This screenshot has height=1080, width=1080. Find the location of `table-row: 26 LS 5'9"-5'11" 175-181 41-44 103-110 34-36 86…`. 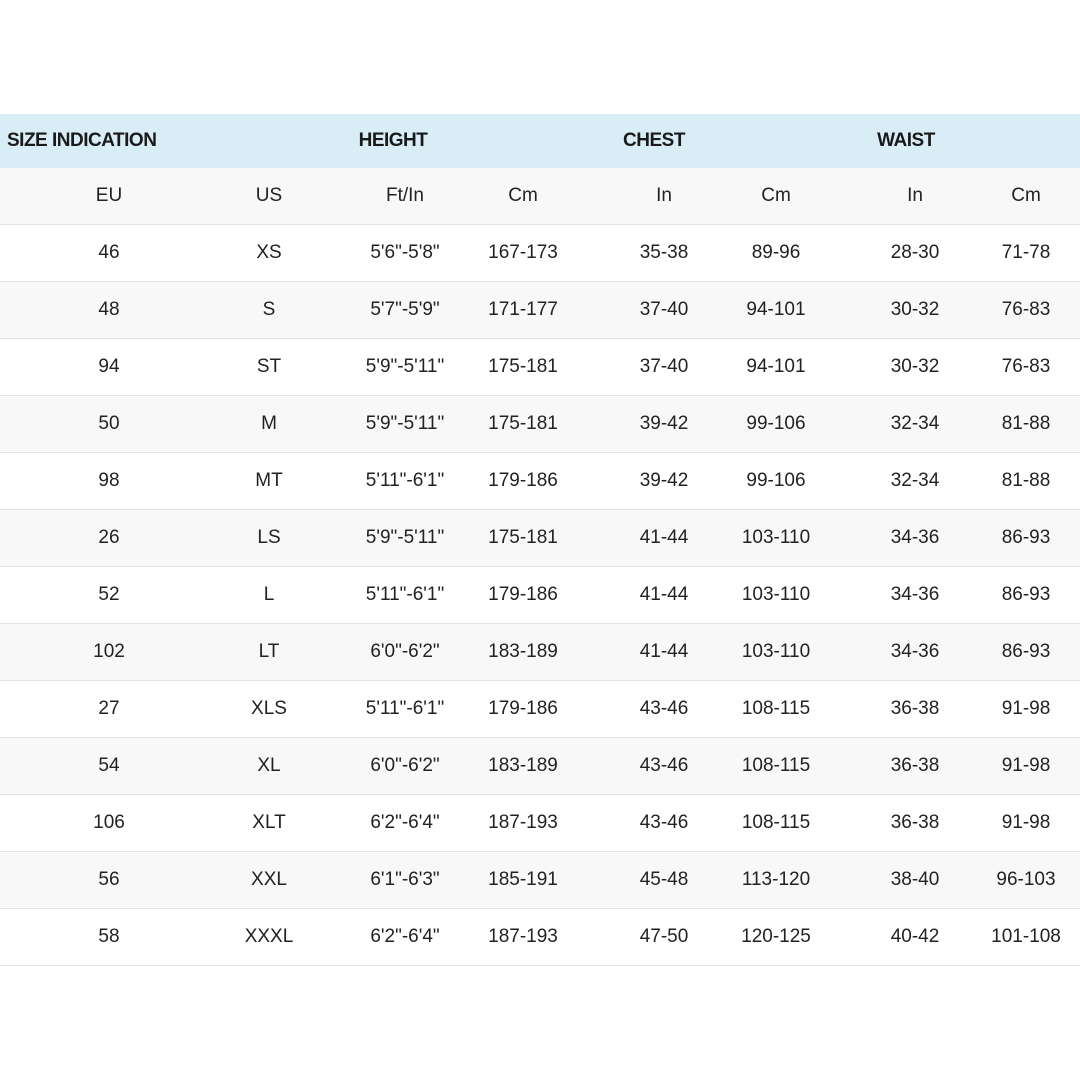

table-row: 26 LS 5'9"-5'11" 175-181 41-44 103-110 34-36 86… is located at coordinates (540, 538).